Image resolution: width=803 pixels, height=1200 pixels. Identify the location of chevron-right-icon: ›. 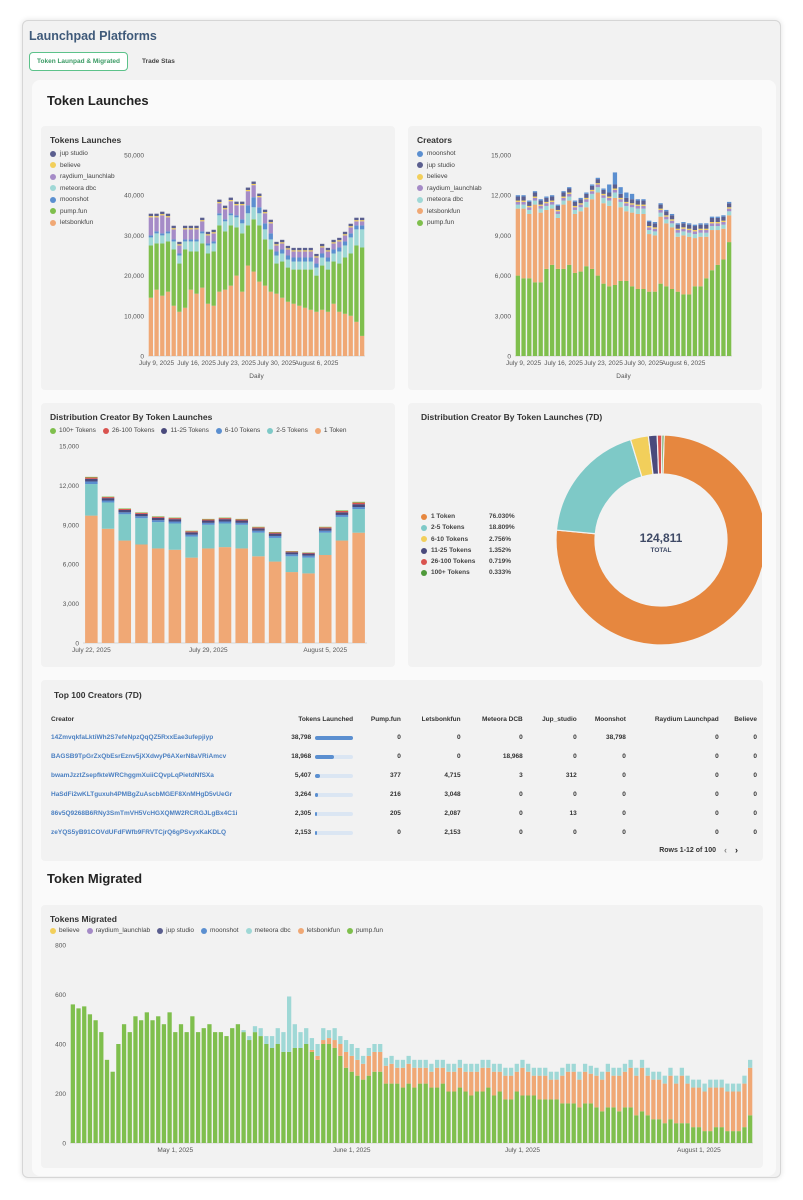
(736, 850).